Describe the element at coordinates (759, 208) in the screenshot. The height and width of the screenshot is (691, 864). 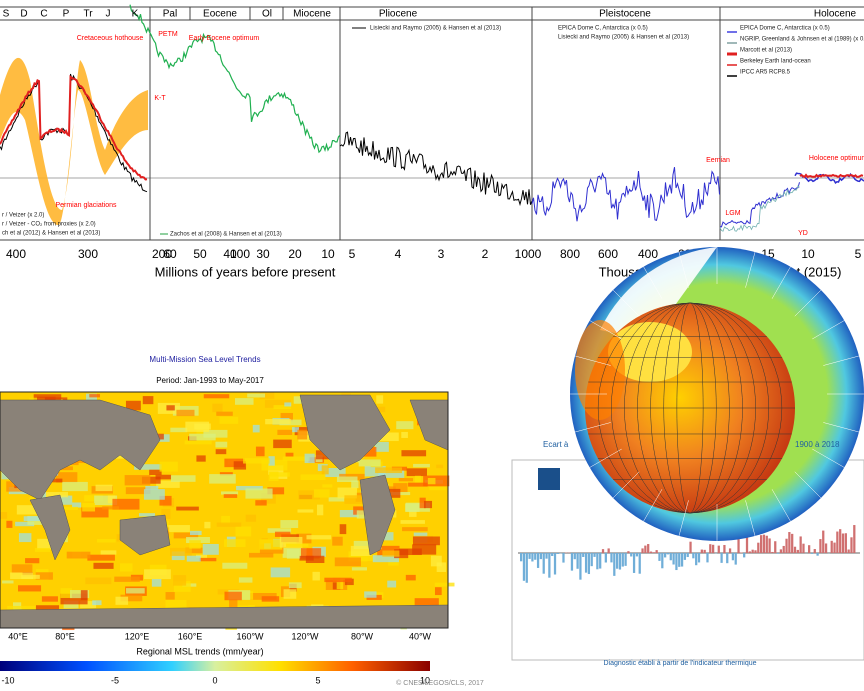
I see `climate-curve` at that location.